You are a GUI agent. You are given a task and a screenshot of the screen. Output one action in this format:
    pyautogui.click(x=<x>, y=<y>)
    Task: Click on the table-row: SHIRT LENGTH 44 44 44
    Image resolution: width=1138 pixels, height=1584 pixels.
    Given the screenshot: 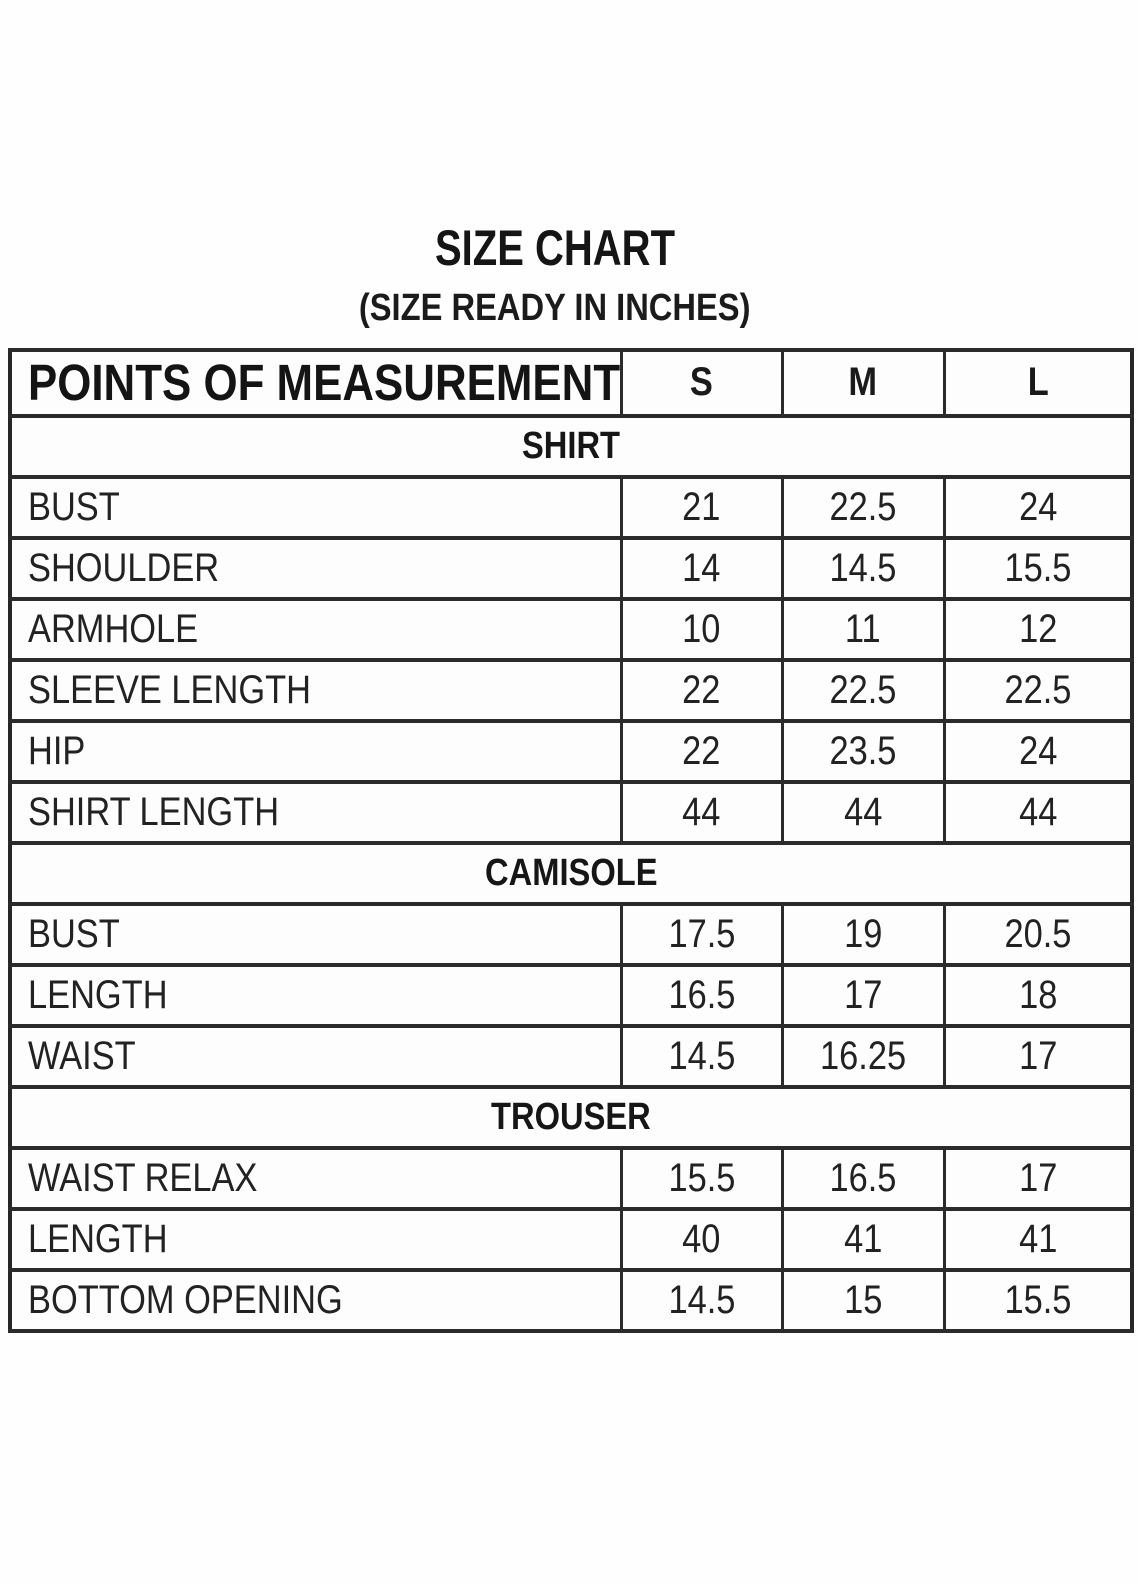 What is the action you would take?
    pyautogui.click(x=571, y=812)
    